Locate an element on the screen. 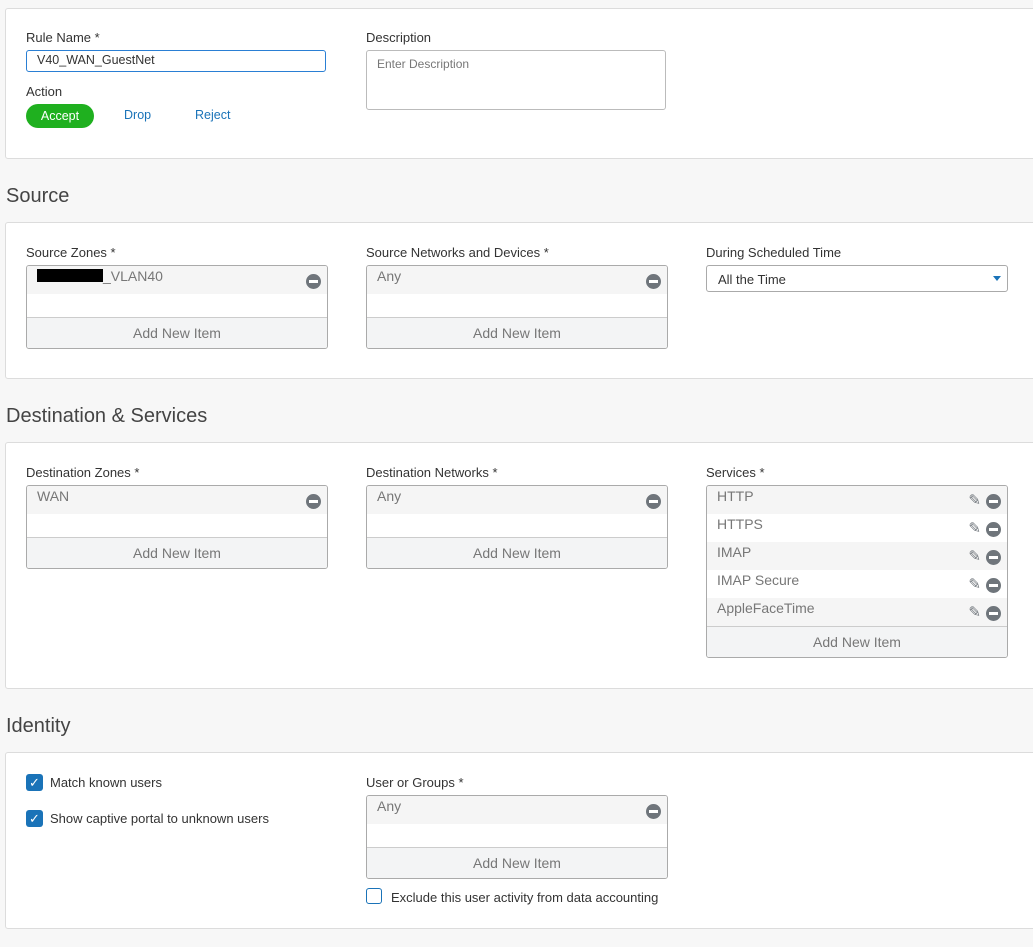 The image size is (1033, 947). match-known-users-label: Match known users is located at coordinates (106, 782).